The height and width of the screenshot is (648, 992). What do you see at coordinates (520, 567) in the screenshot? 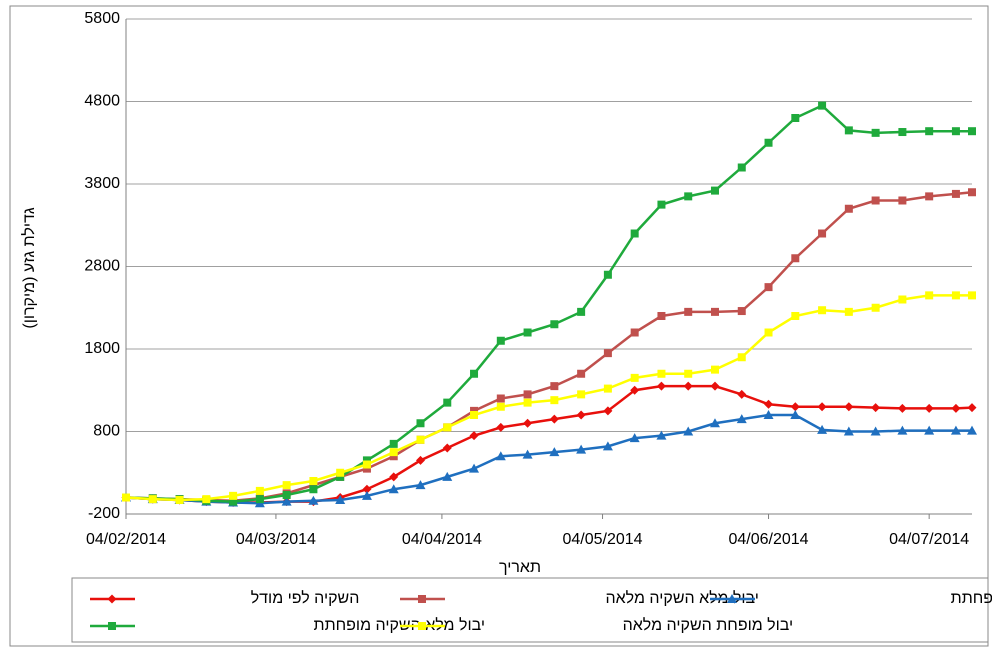
I see `x-axis-title: תאריך` at bounding box center [520, 567].